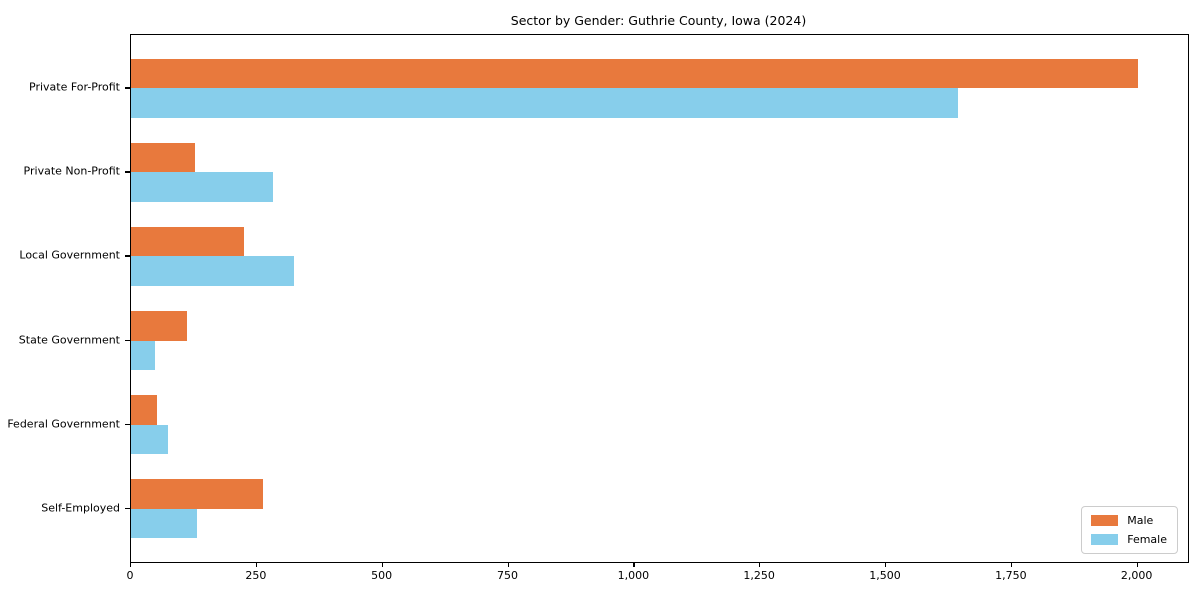 This screenshot has height=600, width=1200. I want to click on x-tick-label-8: 2,000, so click(1136, 575).